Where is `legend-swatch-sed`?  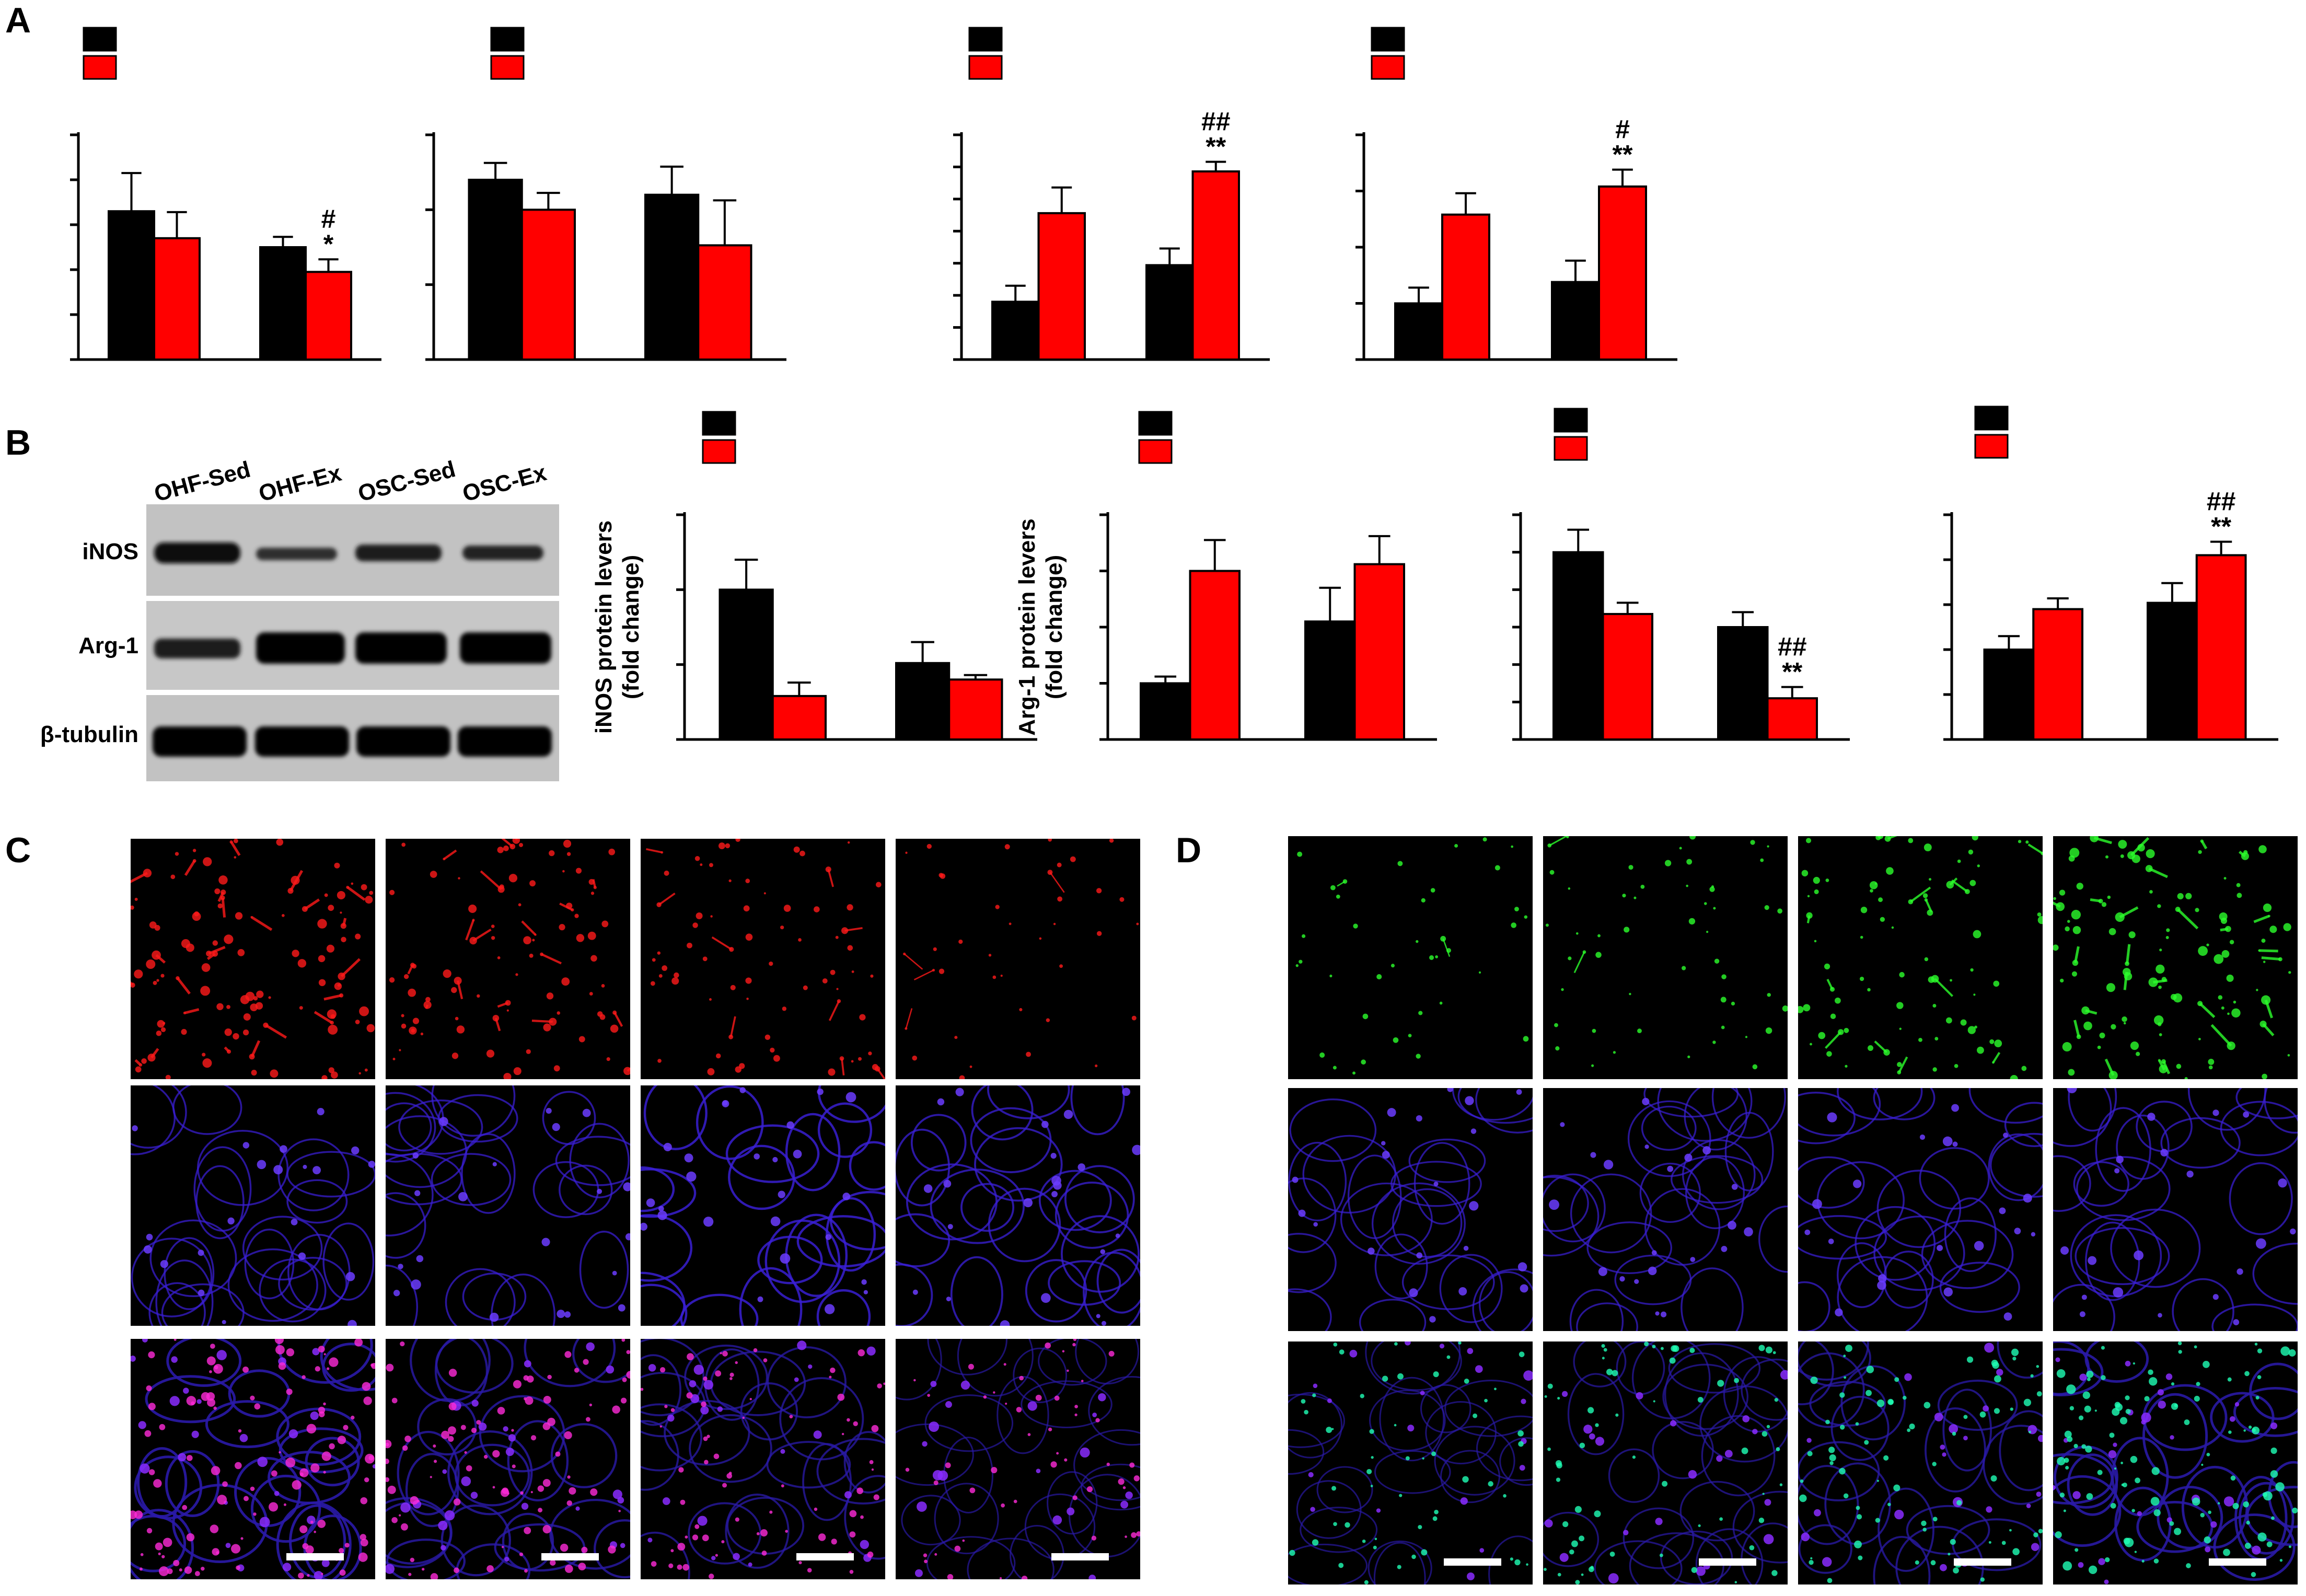 legend-swatch-sed is located at coordinates (100, 39).